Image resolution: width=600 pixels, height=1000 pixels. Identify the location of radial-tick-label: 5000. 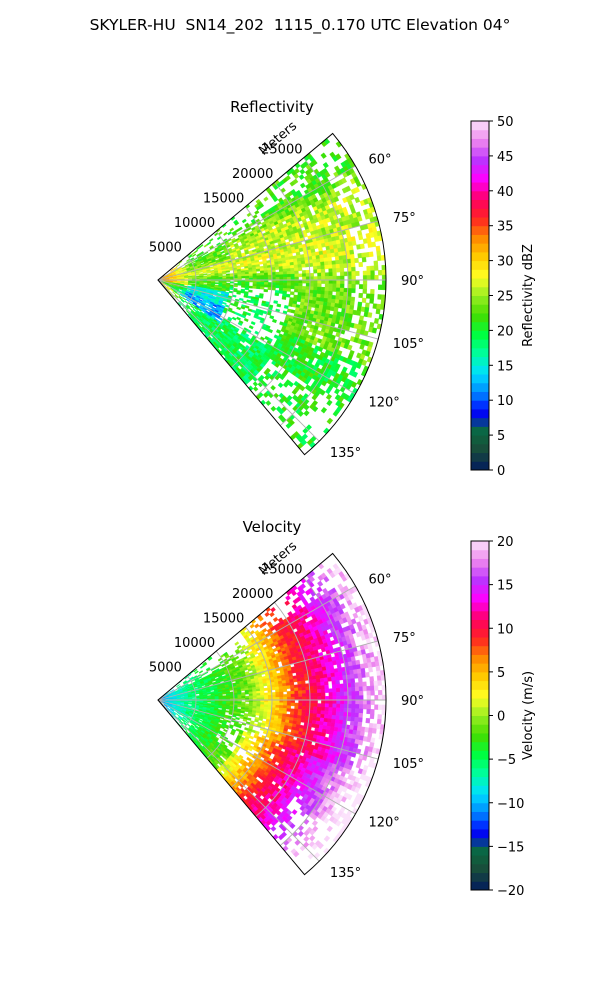
(165, 247).